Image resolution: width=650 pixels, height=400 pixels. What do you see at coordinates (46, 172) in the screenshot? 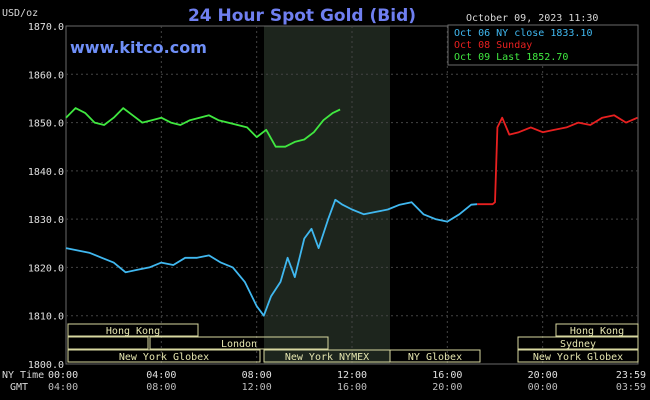
I see `y-tick-label: 1840.0` at bounding box center [46, 172].